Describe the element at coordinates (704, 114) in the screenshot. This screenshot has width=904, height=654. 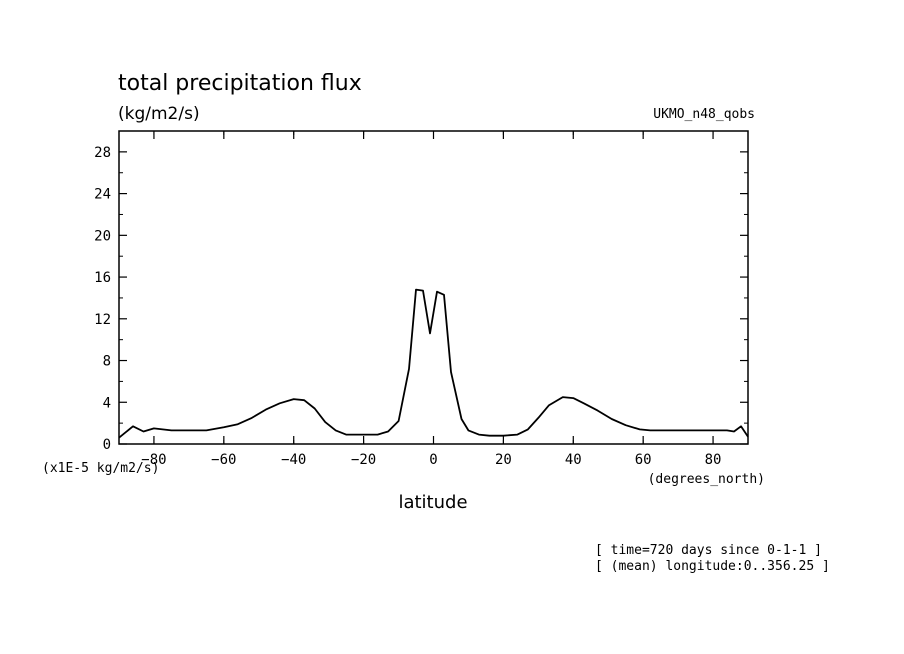
I see `dataset-label: UKMO_n48_qobs` at that location.